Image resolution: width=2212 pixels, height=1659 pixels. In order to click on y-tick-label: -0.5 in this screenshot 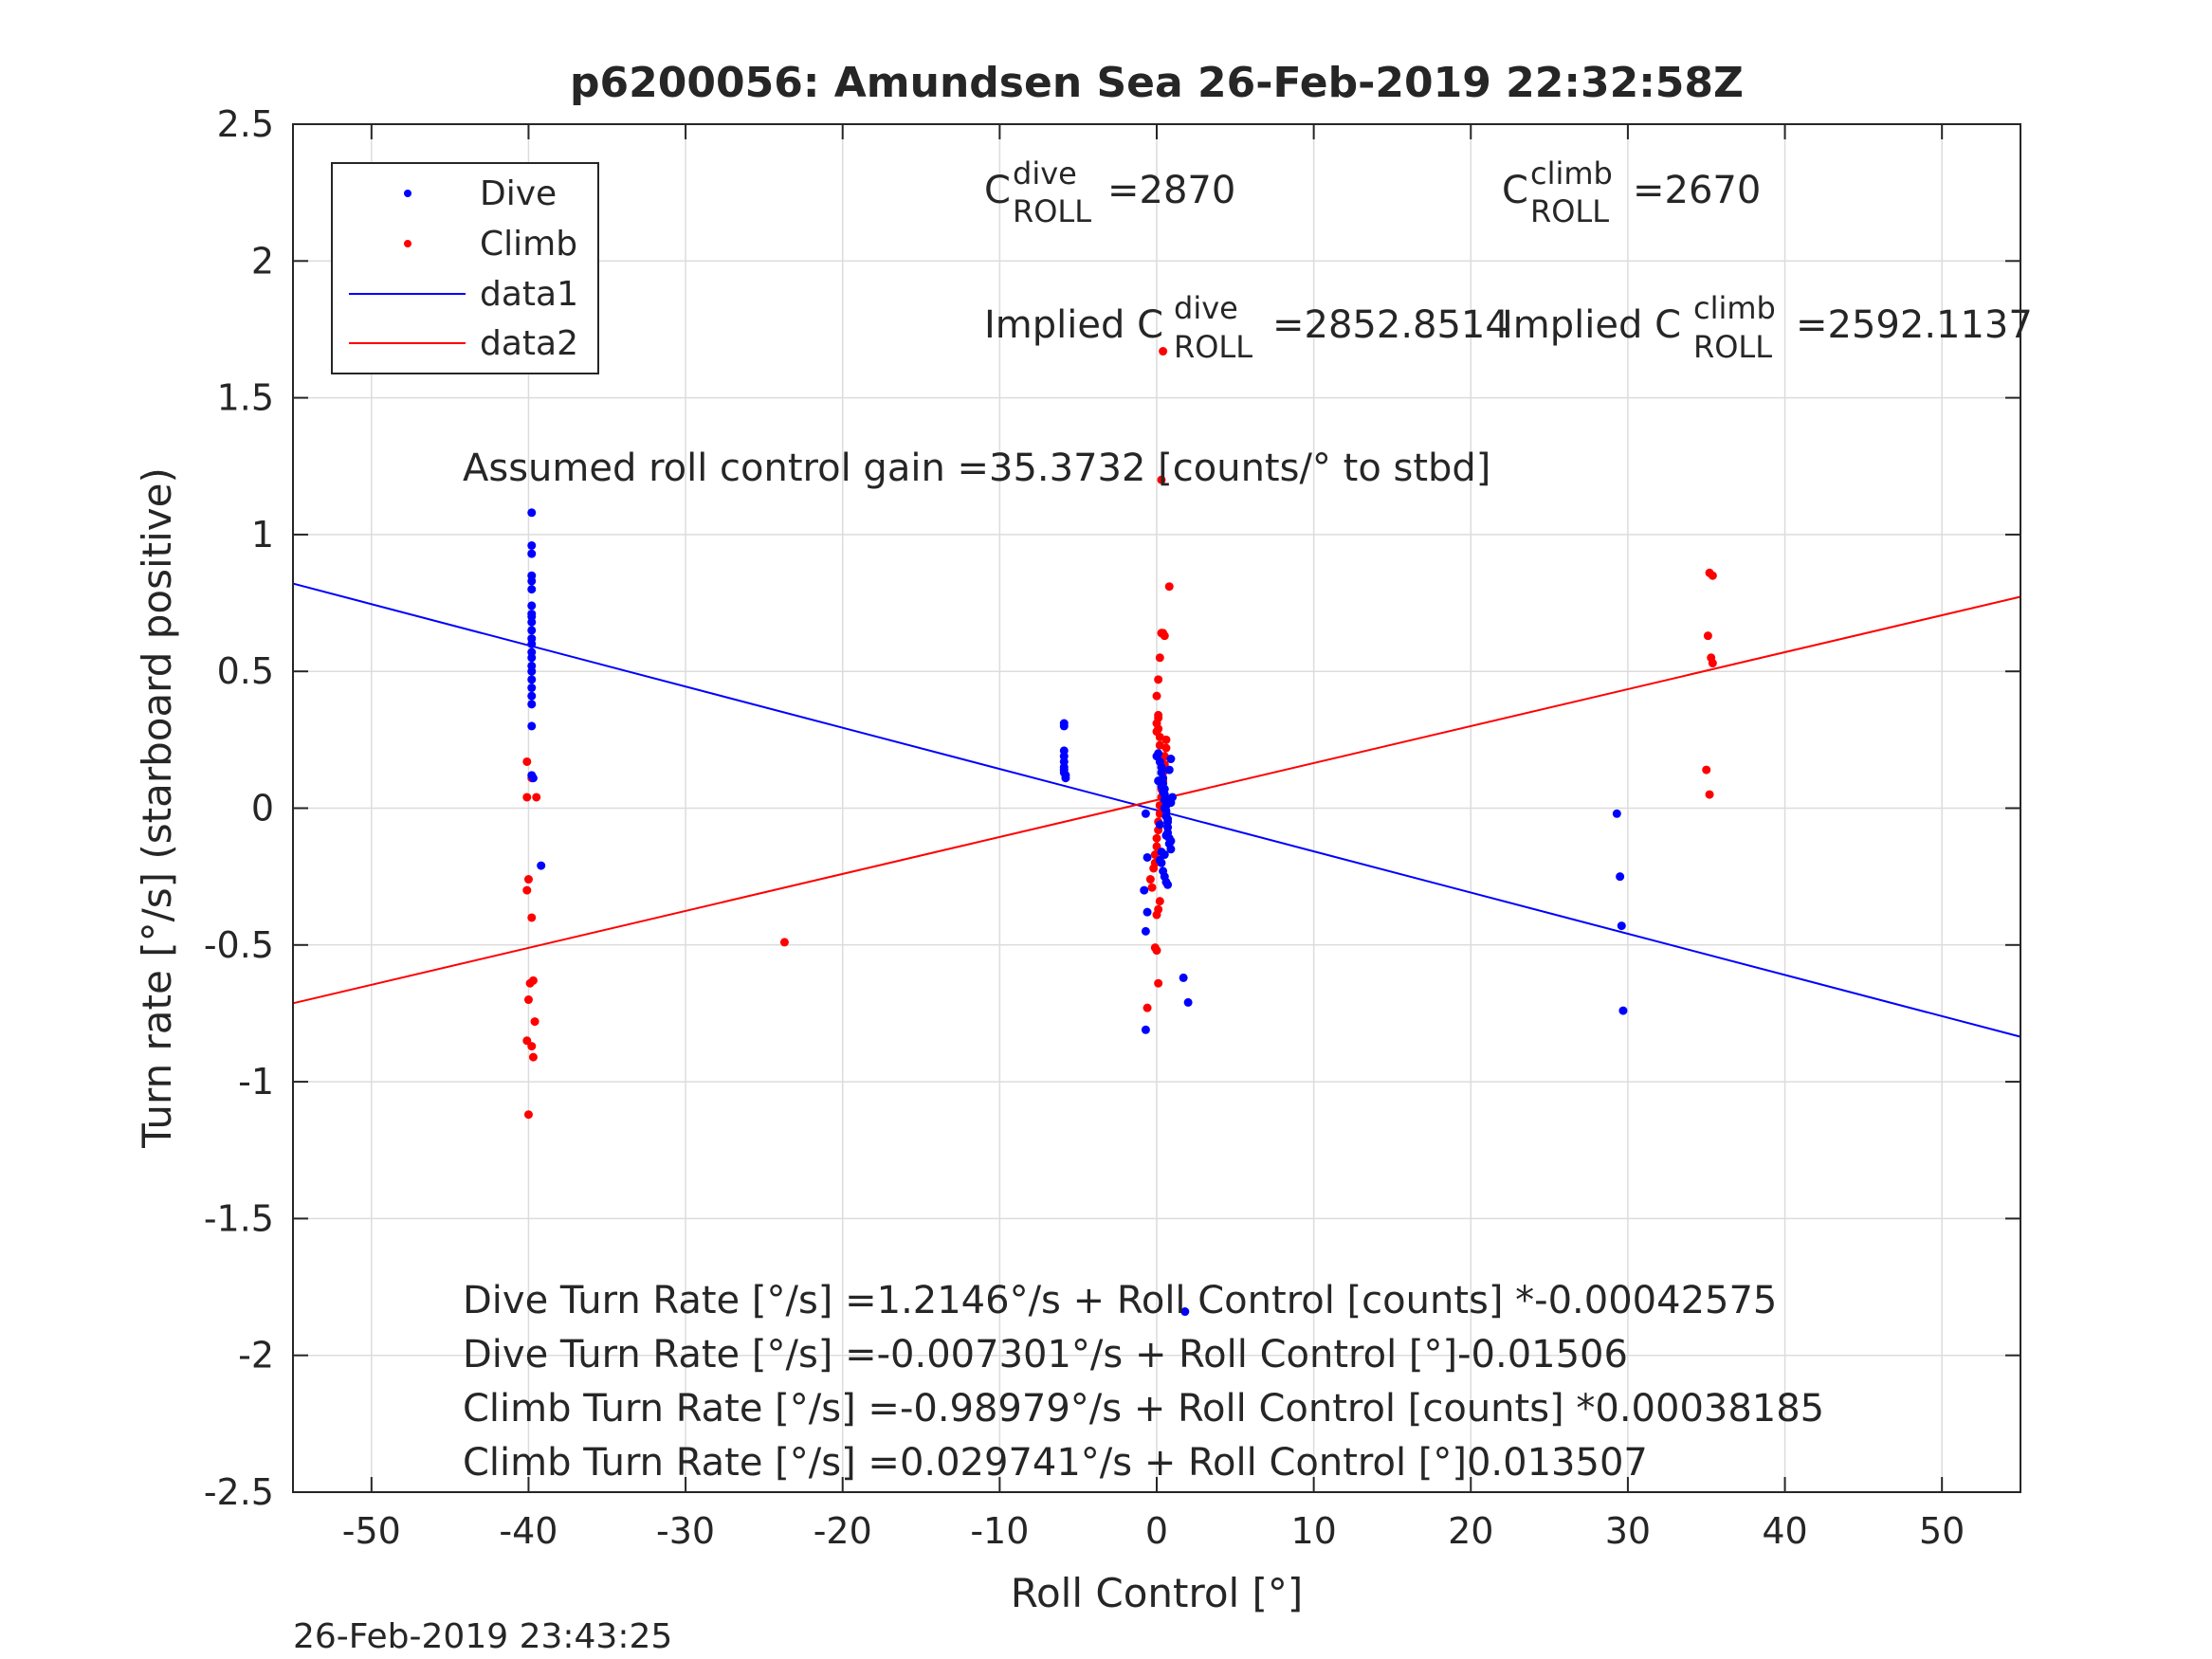, I will do `click(239, 945)`.